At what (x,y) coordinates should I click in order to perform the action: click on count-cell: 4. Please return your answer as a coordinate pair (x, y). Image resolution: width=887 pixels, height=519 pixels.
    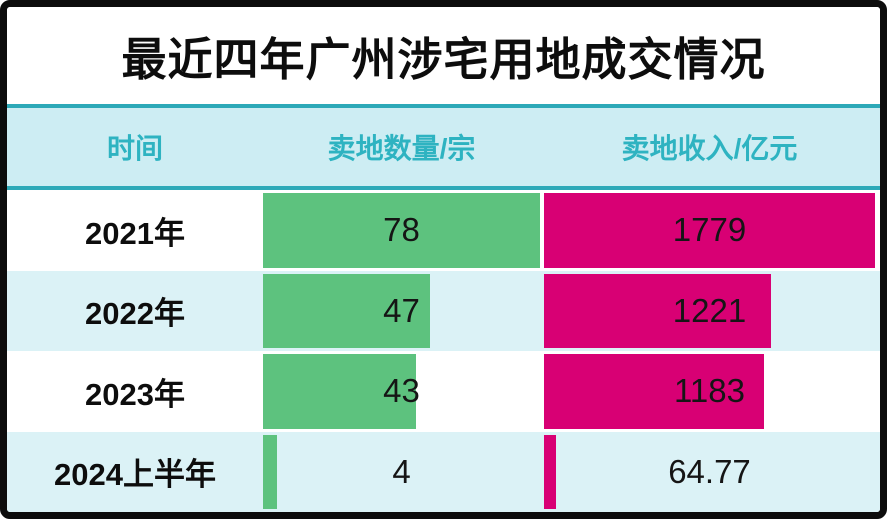
    Looking at the image, I should click on (403, 472).